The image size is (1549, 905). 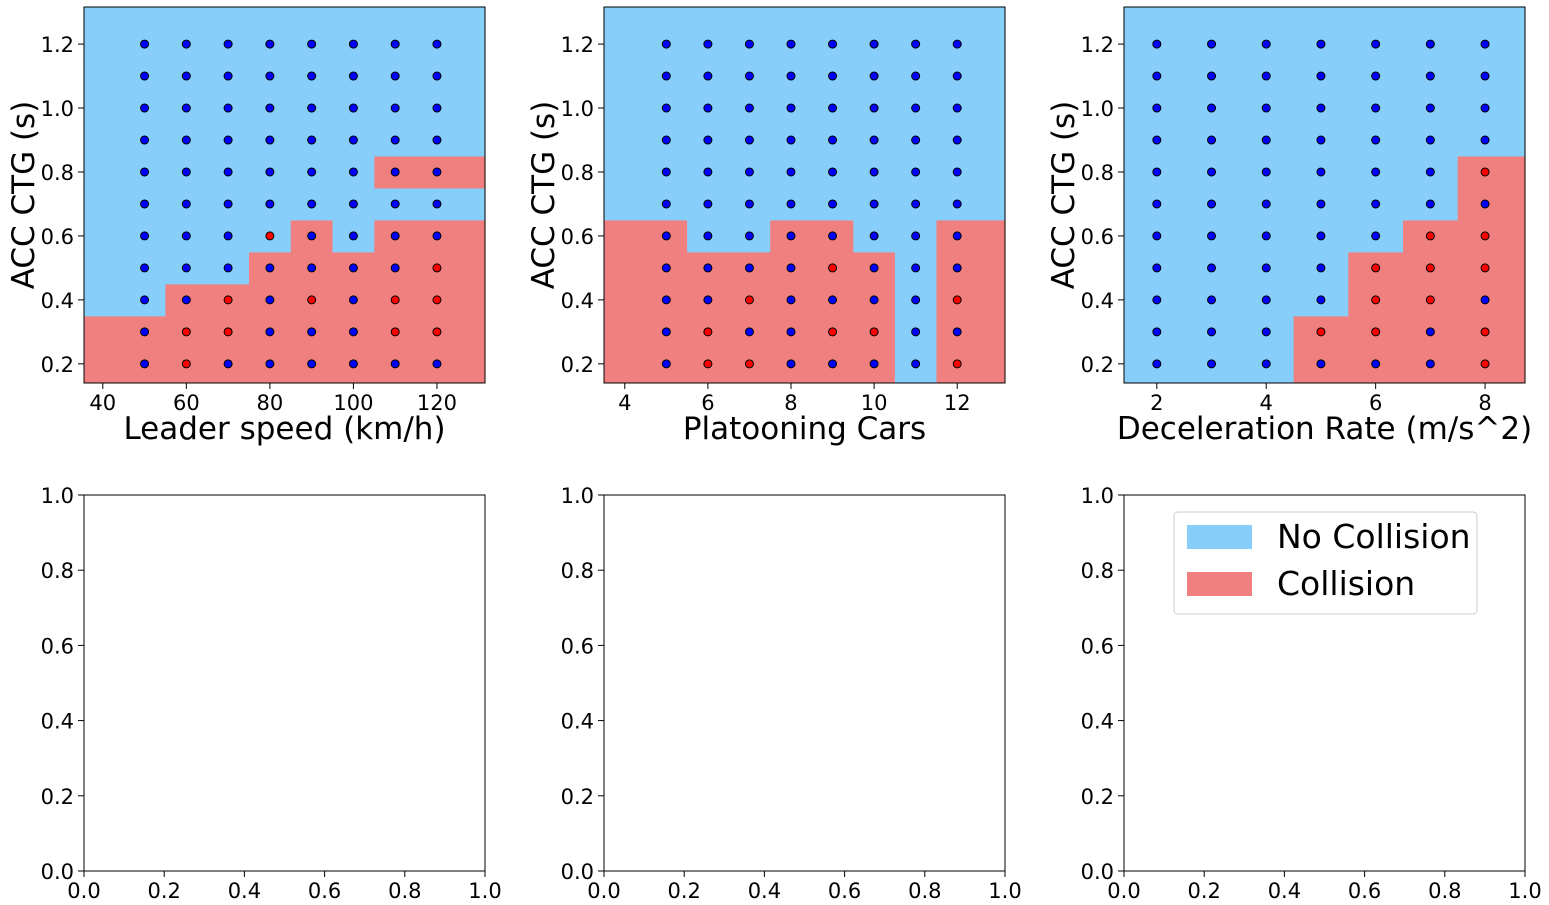 I want to click on axes-background, so click(x=284, y=683).